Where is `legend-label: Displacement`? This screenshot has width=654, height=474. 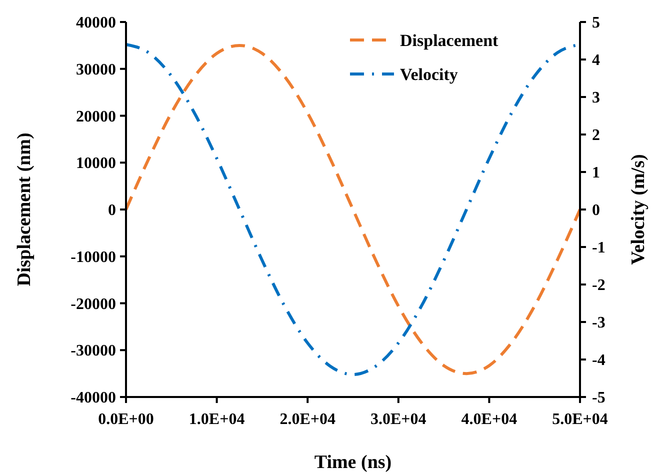
legend-label: Displacement is located at coordinates (449, 40).